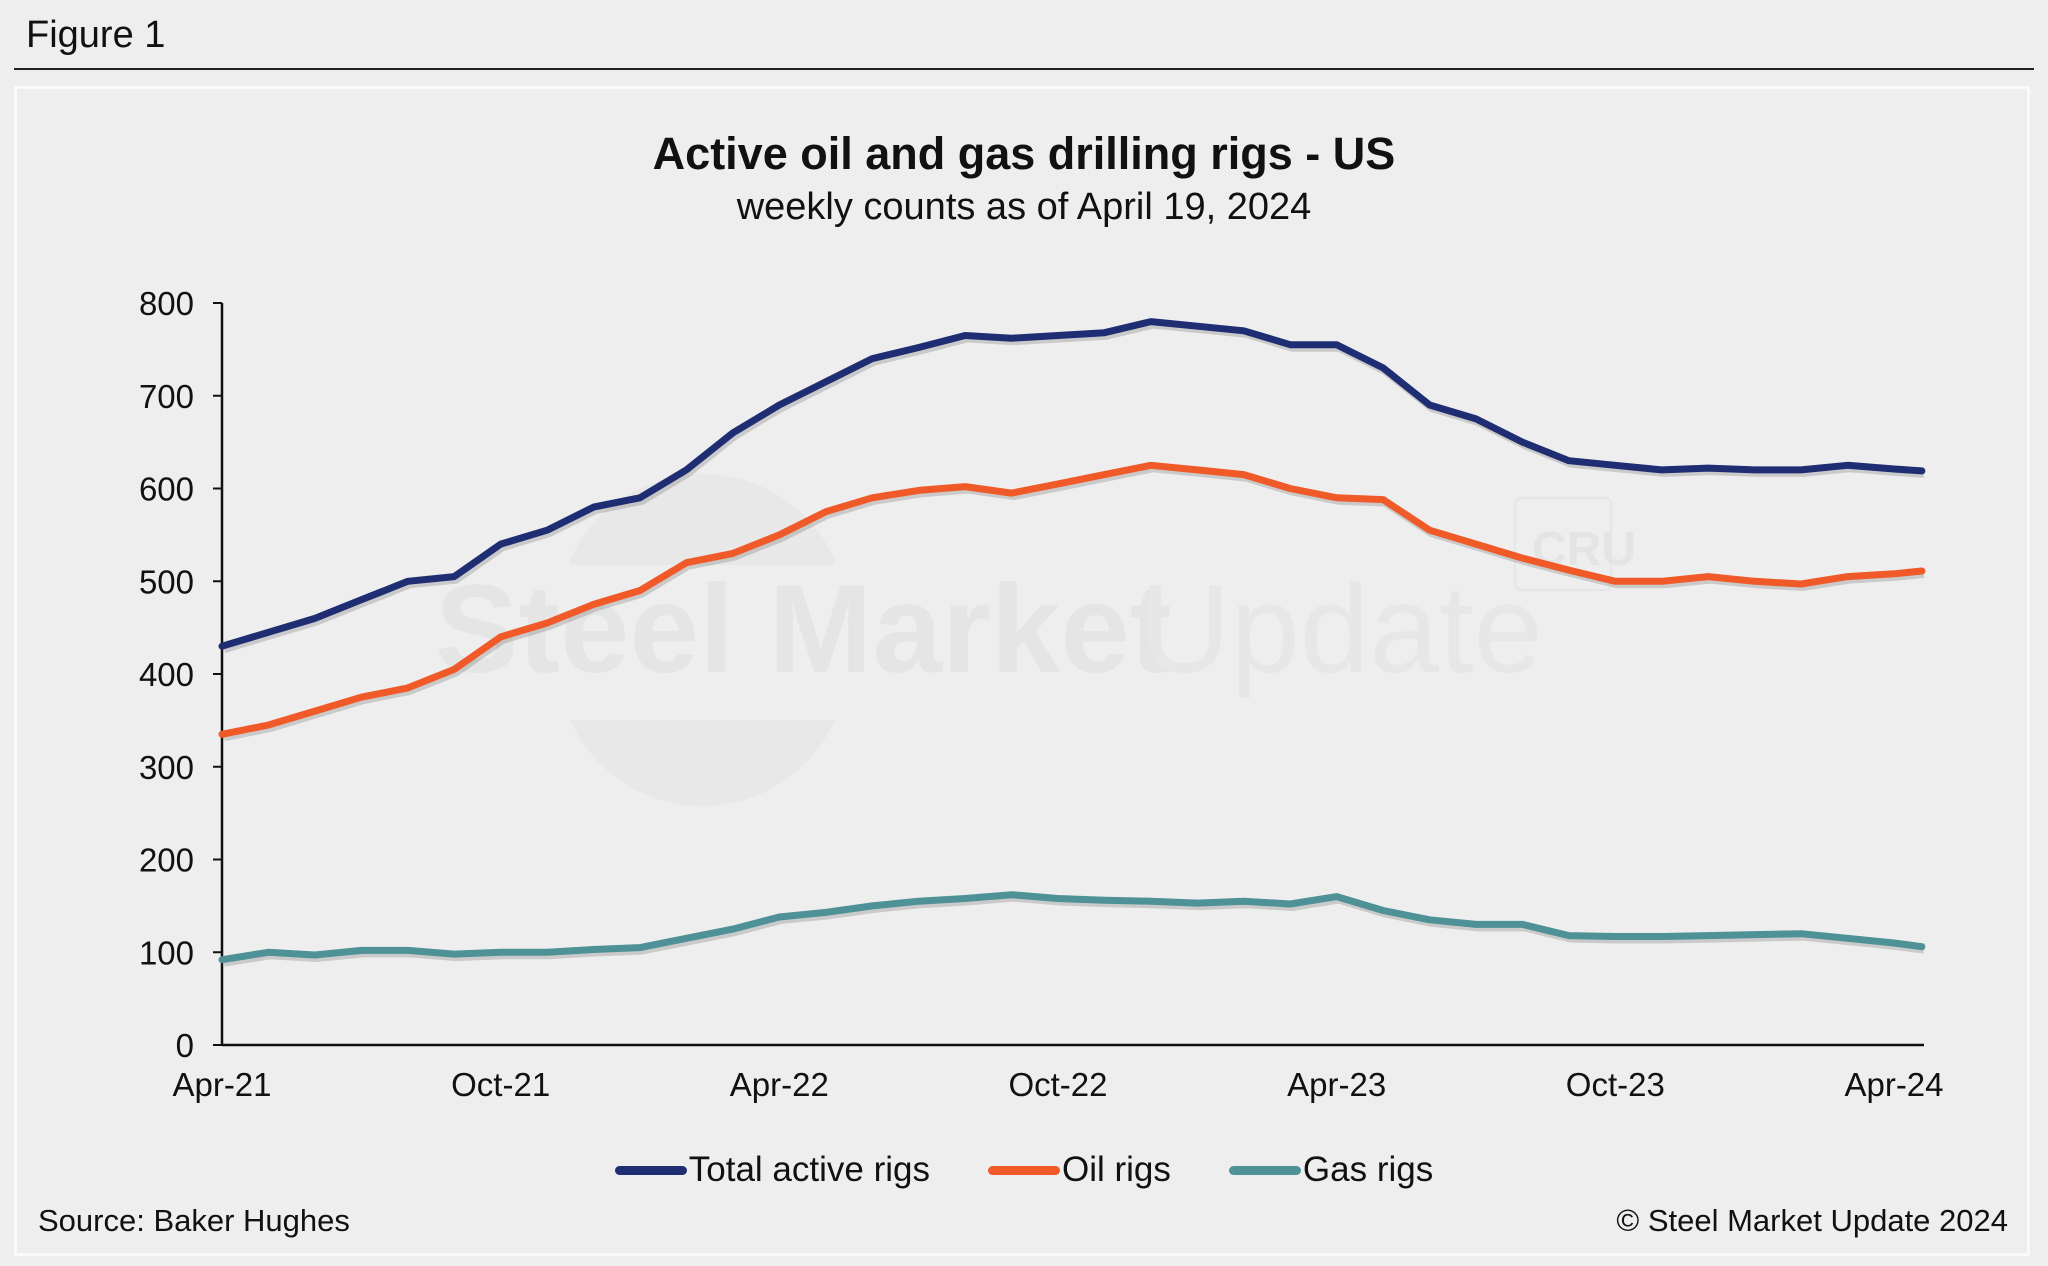 The width and height of the screenshot is (2048, 1266). I want to click on y-tick-label: 0, so click(185, 1045).